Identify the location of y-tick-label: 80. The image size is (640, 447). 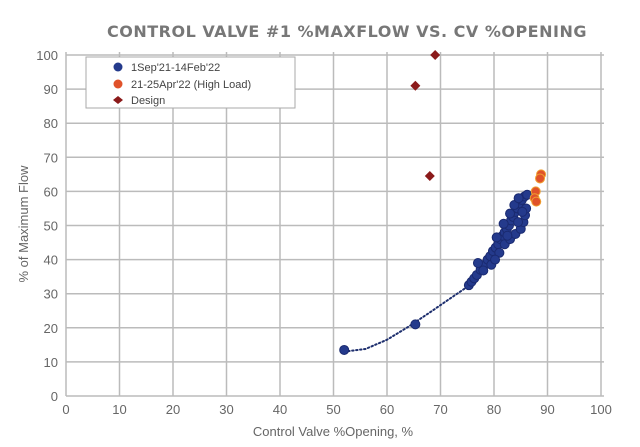
(51, 123).